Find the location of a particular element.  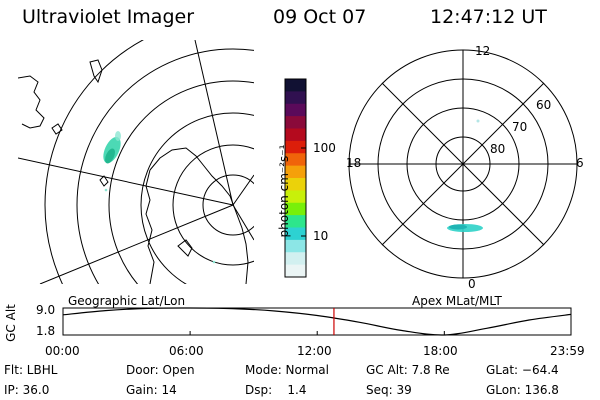

altitude-series-line is located at coordinates (317, 321).